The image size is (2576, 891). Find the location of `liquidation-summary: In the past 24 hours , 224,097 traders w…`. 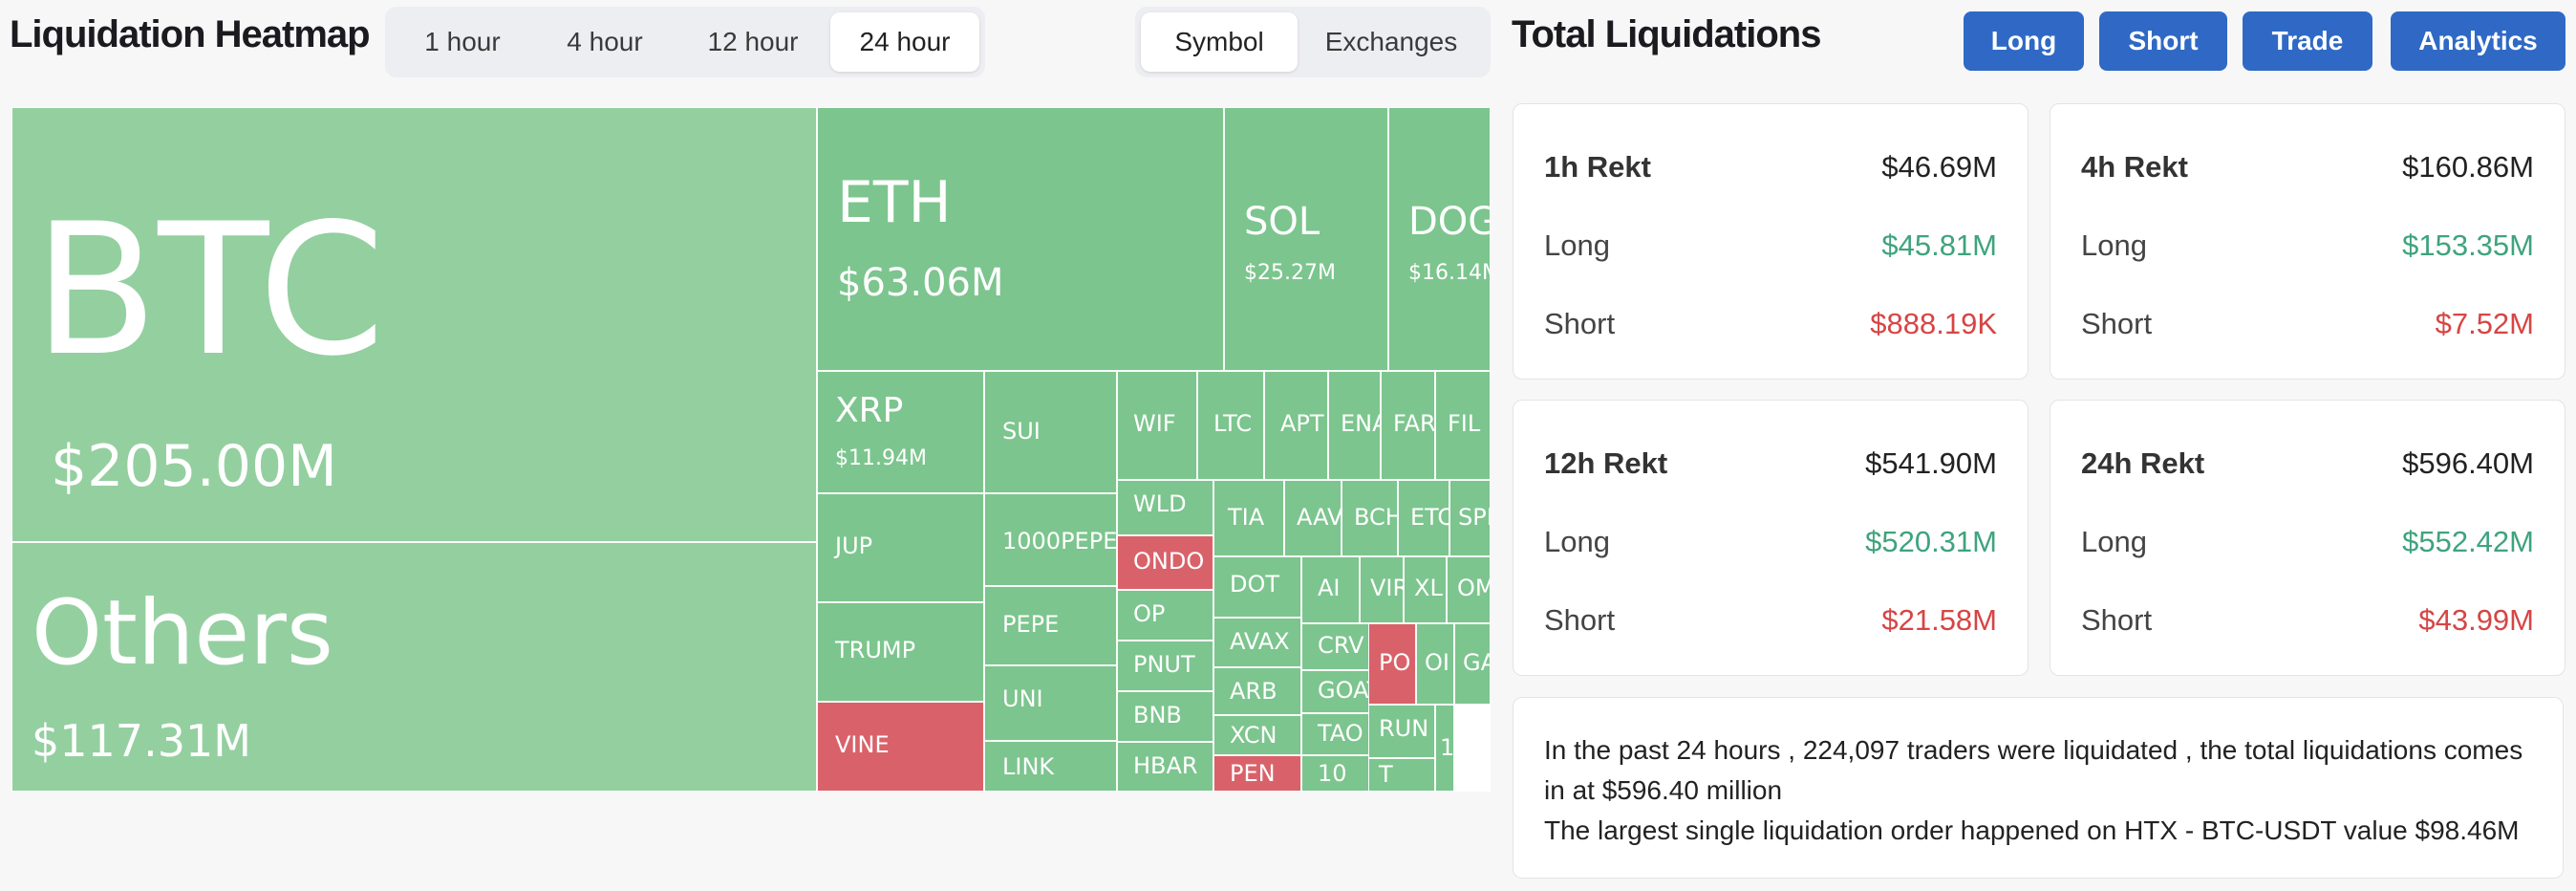

liquidation-summary: In the past 24 hours , 224,097 traders w… is located at coordinates (2038, 788).